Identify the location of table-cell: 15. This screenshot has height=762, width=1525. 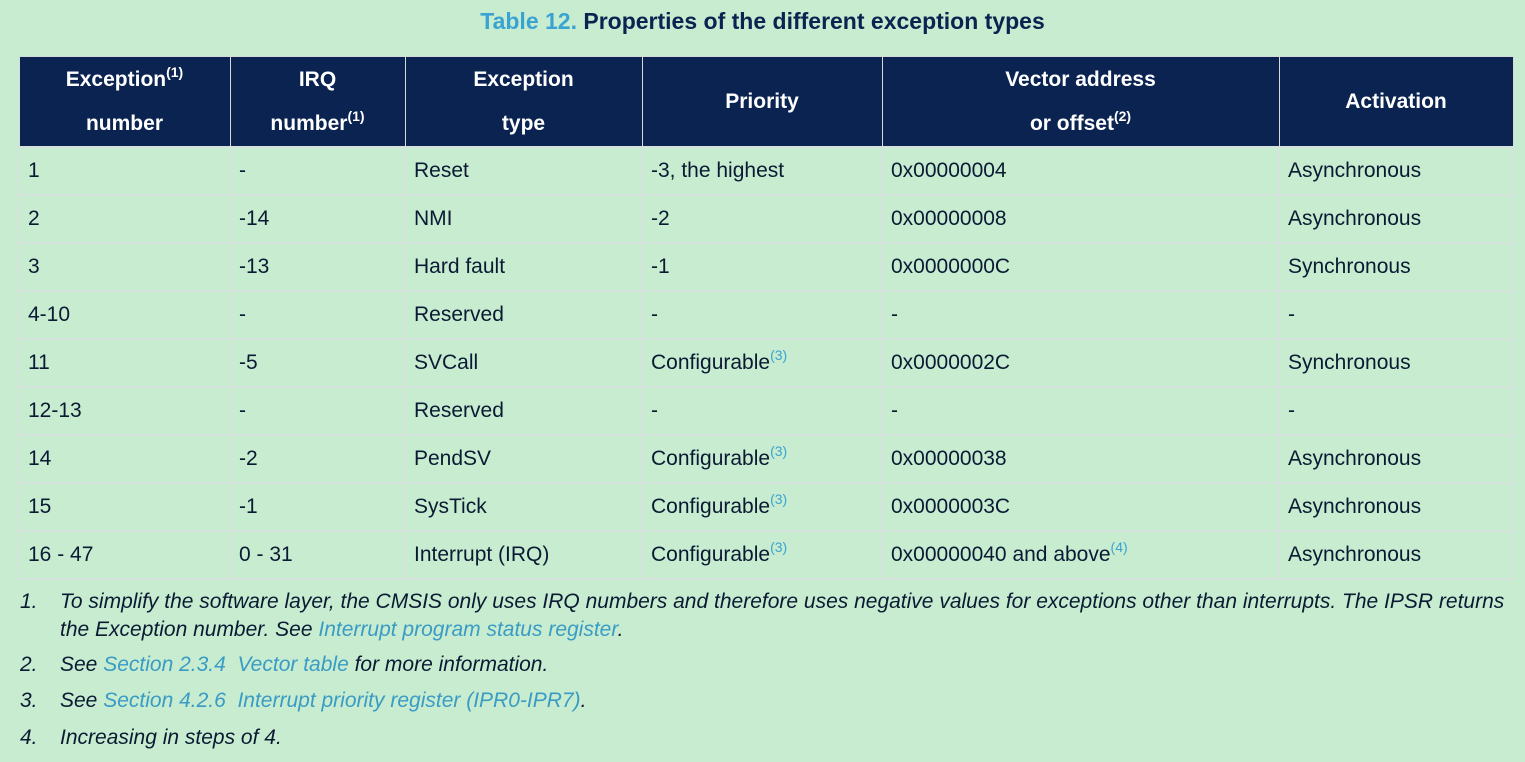
(124, 507).